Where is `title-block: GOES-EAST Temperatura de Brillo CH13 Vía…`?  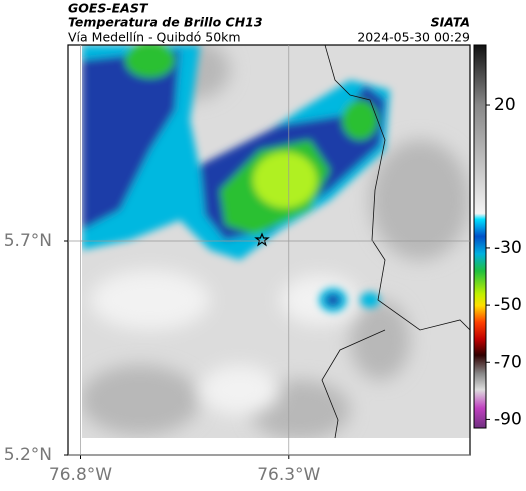
title-block: GOES-EAST Temperatura de Brillo CH13 Vía… is located at coordinates (269, 23).